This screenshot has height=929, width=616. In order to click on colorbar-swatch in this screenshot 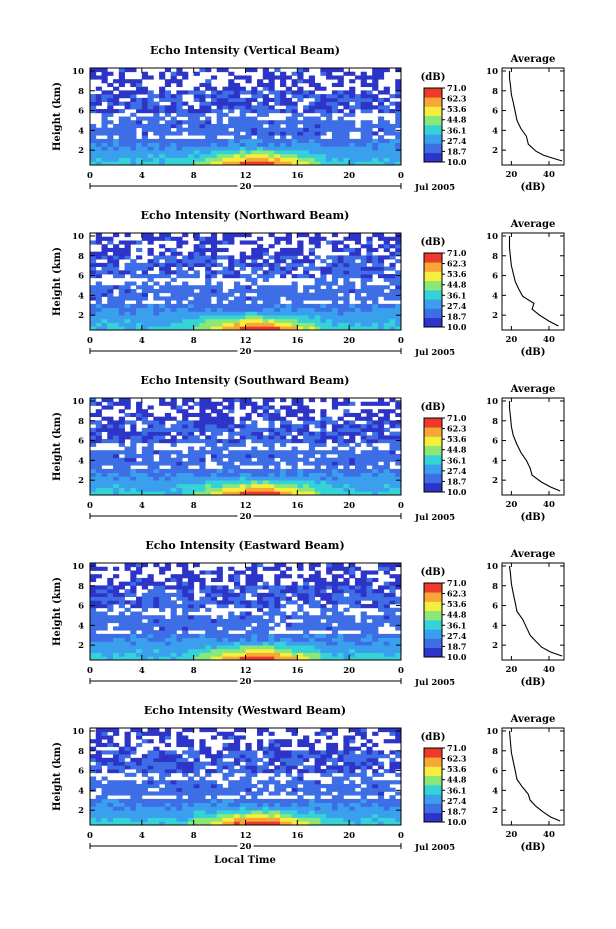, I will do `click(433, 258)`.